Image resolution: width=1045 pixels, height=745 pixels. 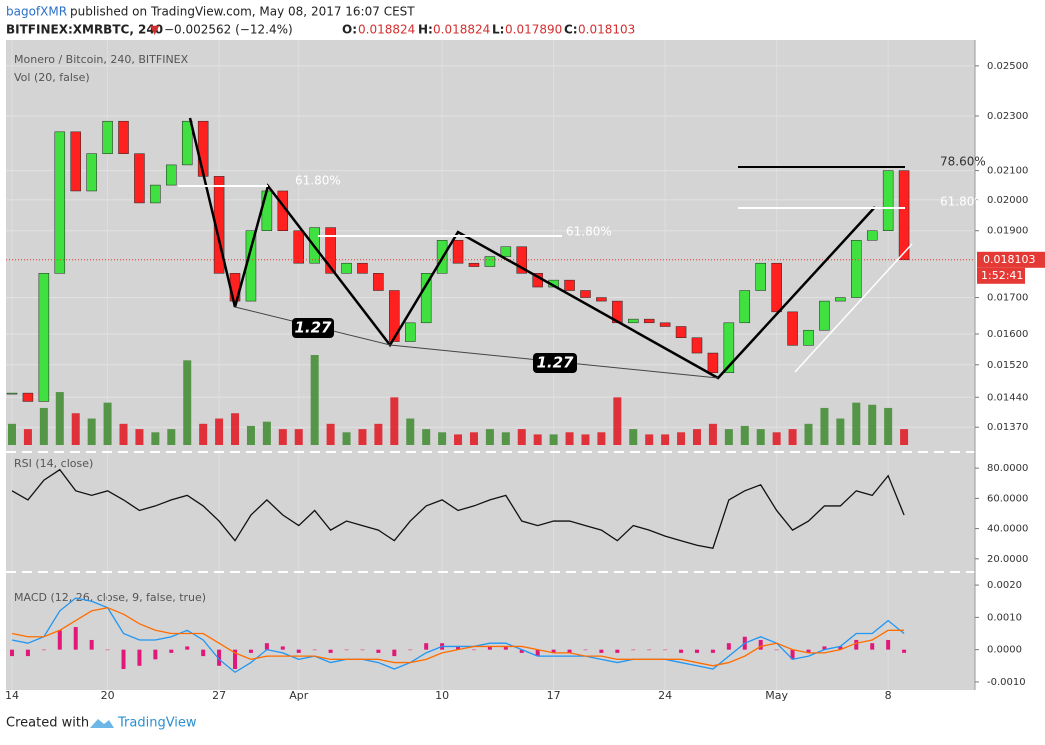 I want to click on x-tick-label: Apr, so click(x=299, y=695).